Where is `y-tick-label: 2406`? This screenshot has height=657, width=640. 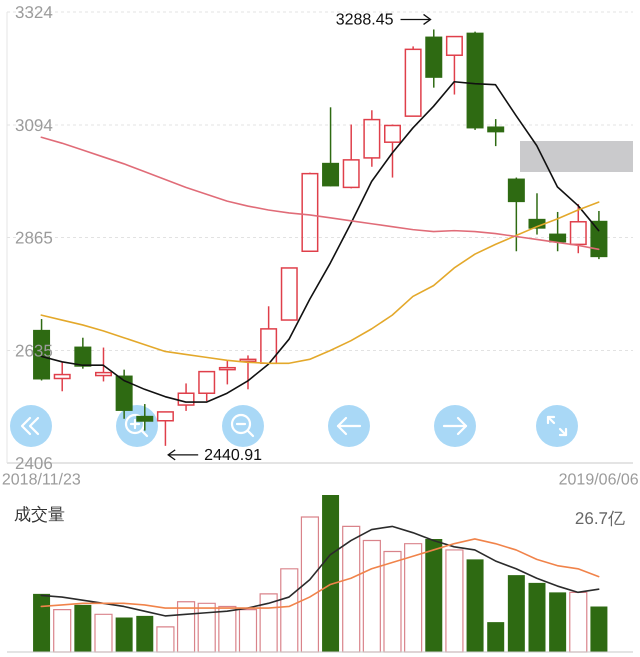 y-tick-label: 2406 is located at coordinates (34, 463).